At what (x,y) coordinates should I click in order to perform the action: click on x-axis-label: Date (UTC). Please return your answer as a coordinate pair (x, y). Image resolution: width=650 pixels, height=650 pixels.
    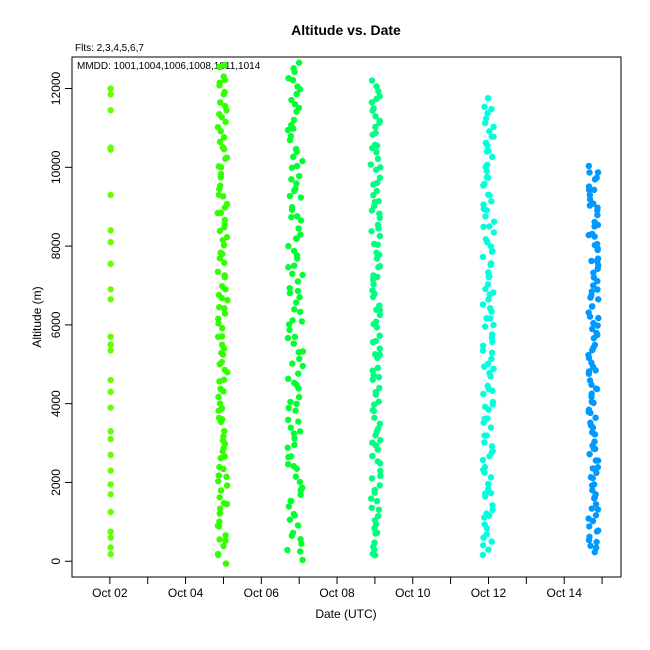
    Looking at the image, I should click on (345, 614).